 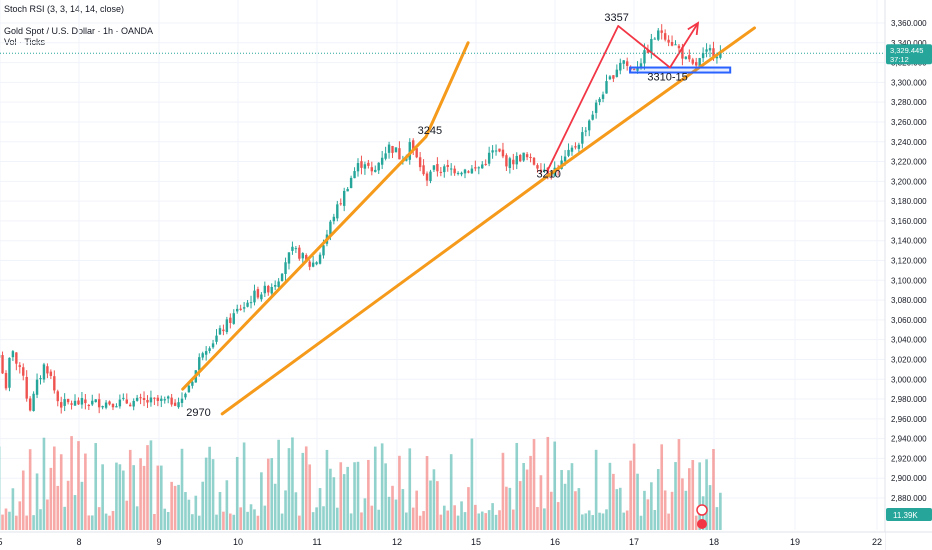 I want to click on y-tick-label: 3,000.000, so click(x=909, y=379).